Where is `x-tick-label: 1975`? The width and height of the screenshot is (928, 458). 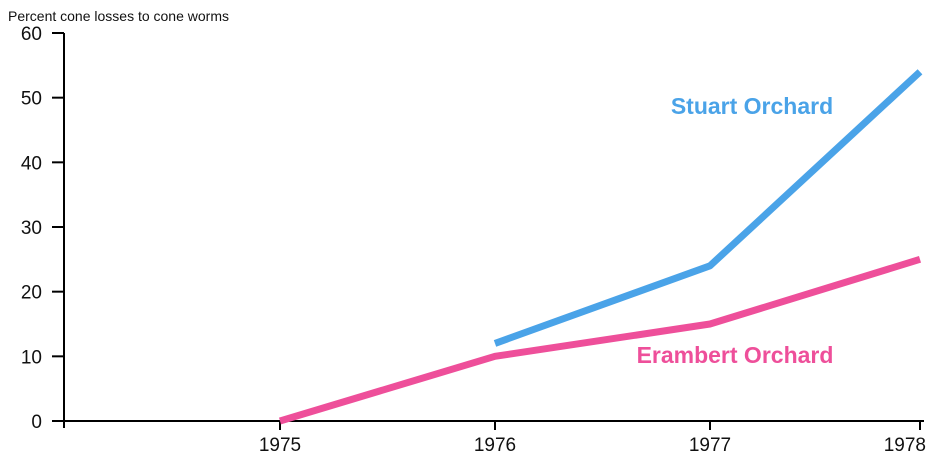
x-tick-label: 1975 is located at coordinates (280, 445).